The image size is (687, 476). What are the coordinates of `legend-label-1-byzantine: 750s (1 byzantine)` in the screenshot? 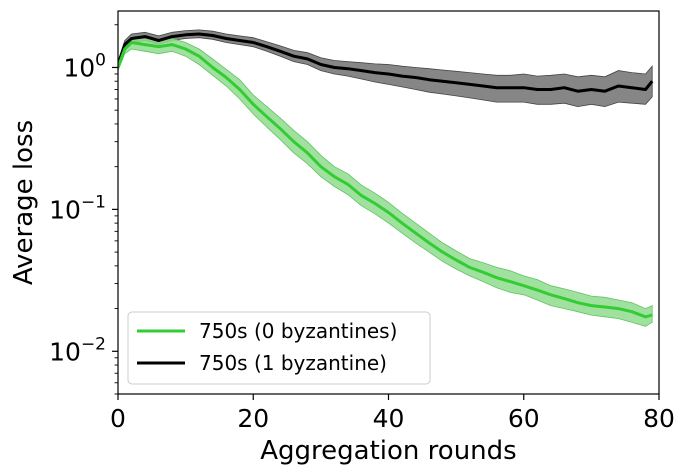 It's located at (293, 363).